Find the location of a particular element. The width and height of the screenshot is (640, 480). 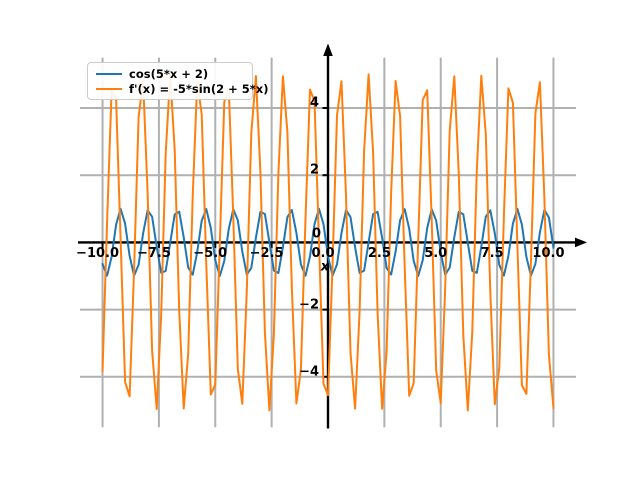

legend: cos(5*x + 2) f'(x) = -5*sin(2 + 5*x) is located at coordinates (177, 81).